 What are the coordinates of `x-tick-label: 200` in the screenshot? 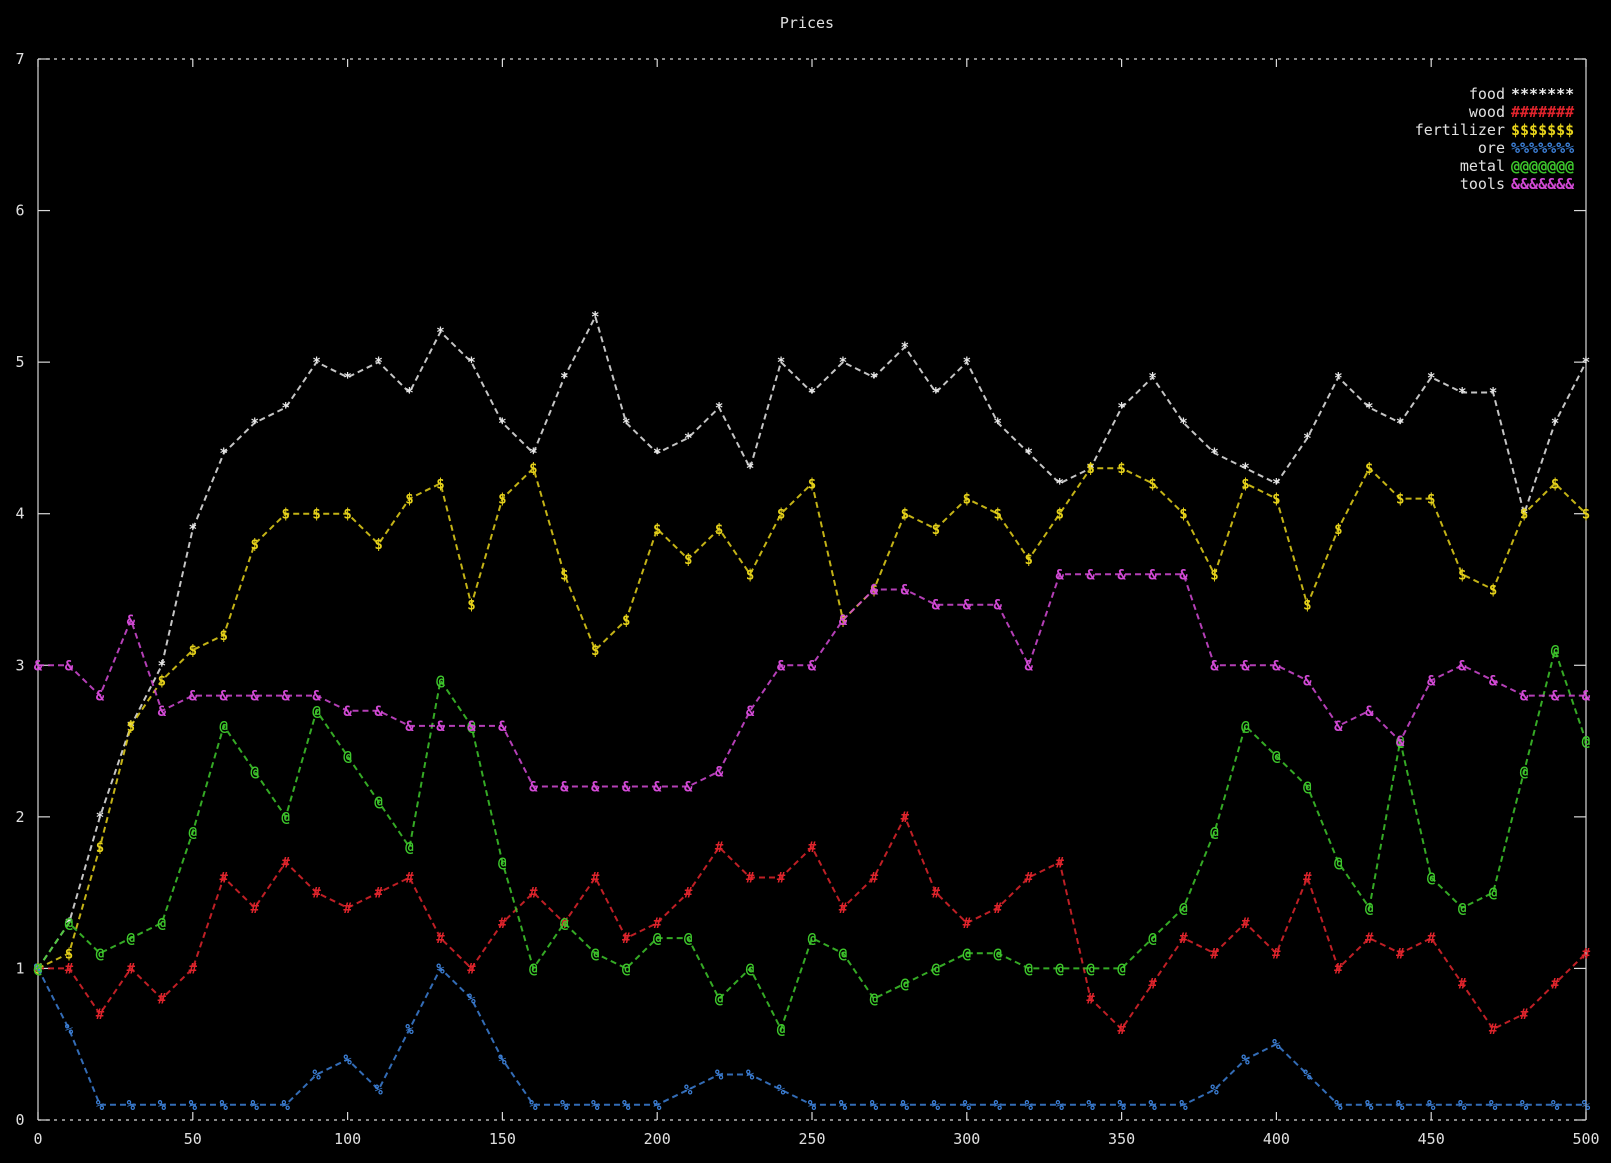 It's located at (657, 1139).